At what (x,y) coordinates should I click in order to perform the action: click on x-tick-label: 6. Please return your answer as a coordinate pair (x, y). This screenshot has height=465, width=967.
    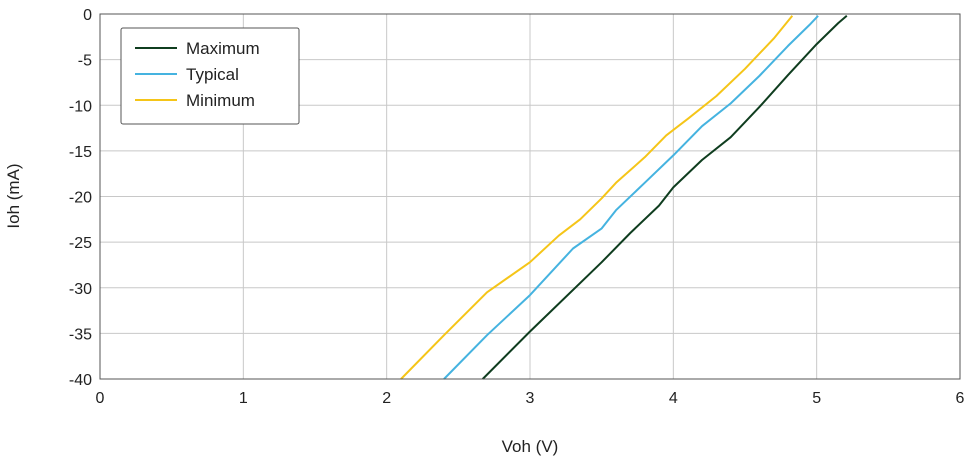
    Looking at the image, I should click on (960, 398).